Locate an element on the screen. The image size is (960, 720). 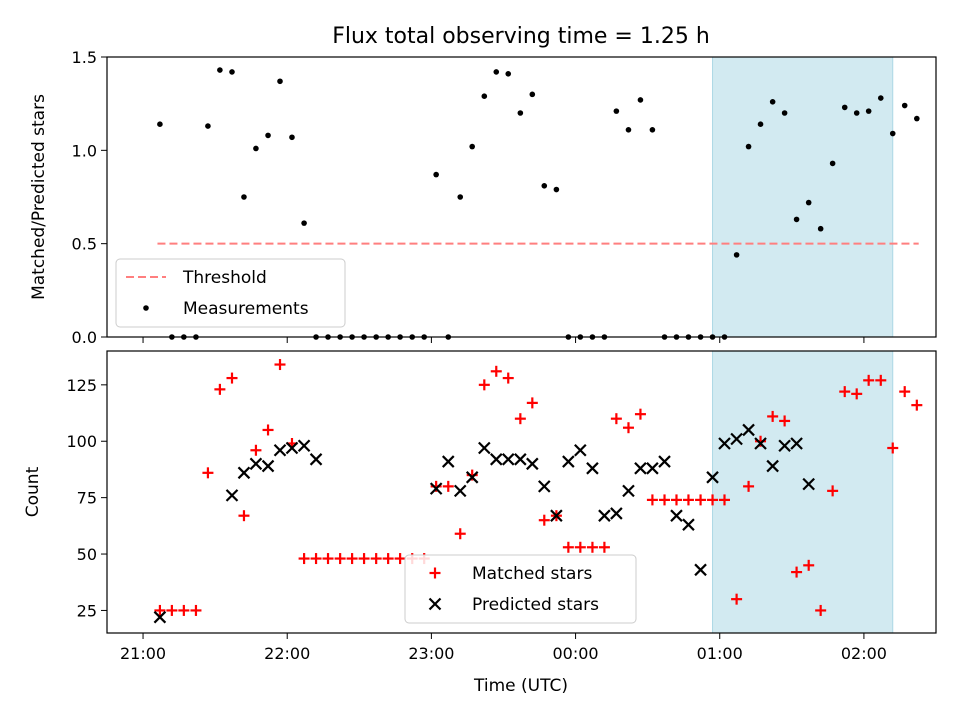
y-tick-label: 1.5 is located at coordinates (84, 57).